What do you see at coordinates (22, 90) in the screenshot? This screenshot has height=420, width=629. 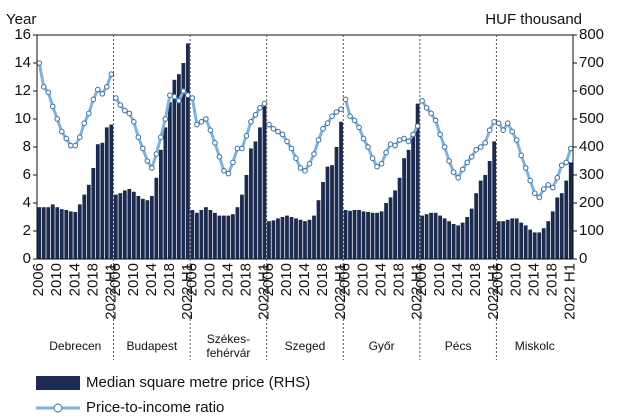 I see `y-tick-label: 12` at bounding box center [22, 90].